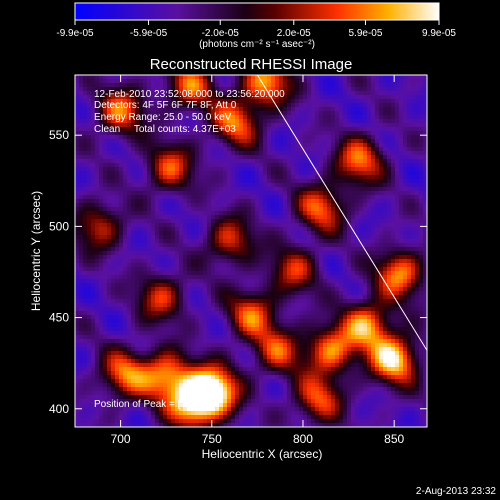  Describe the element at coordinates (59, 318) in the screenshot. I see `y-tick-label: 450` at that location.